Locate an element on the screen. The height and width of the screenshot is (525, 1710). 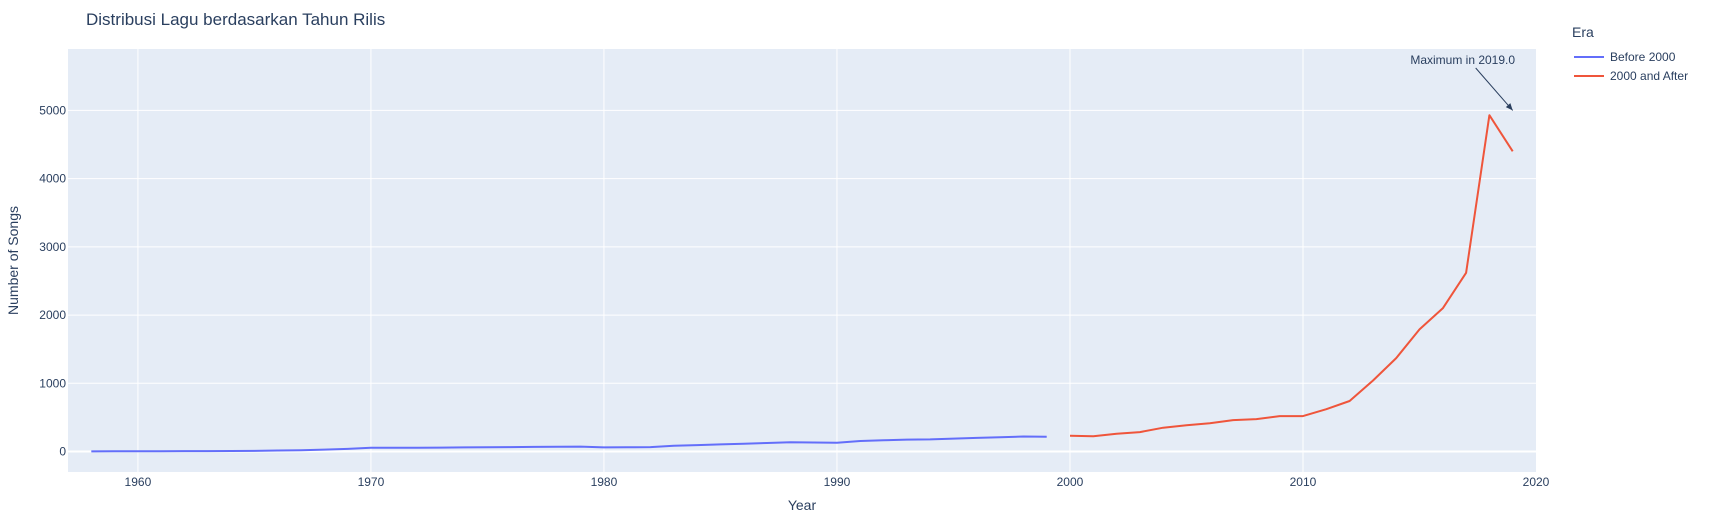
legend-item-label: 2000 and After is located at coordinates (1649, 76).